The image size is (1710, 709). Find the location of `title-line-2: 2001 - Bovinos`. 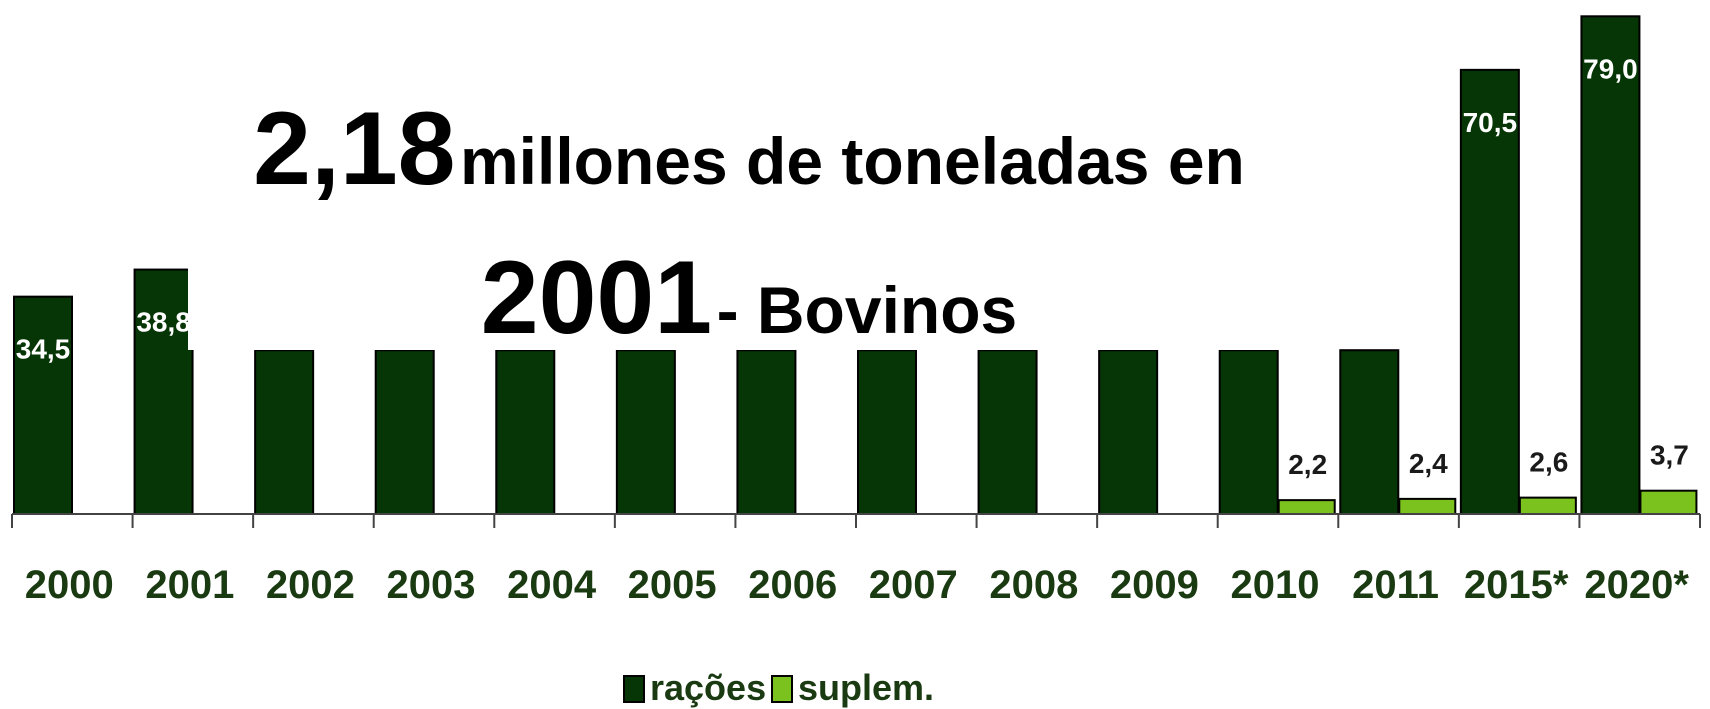

title-line-2: 2001 - Bovinos is located at coordinates (749, 313).